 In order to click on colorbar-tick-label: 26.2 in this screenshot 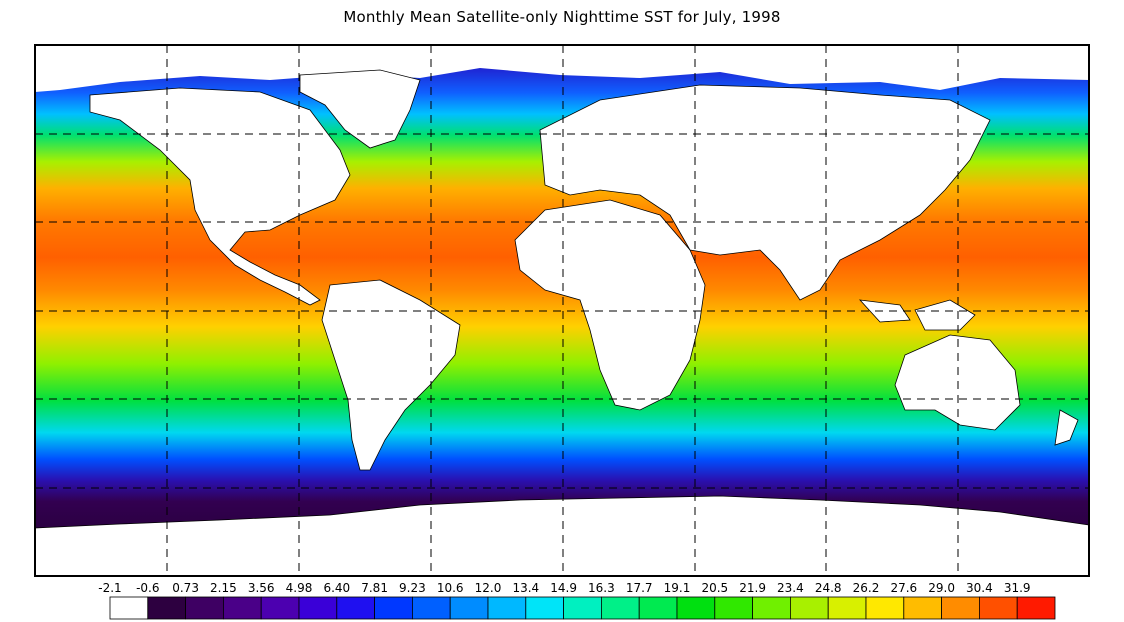, I will do `click(866, 588)`.